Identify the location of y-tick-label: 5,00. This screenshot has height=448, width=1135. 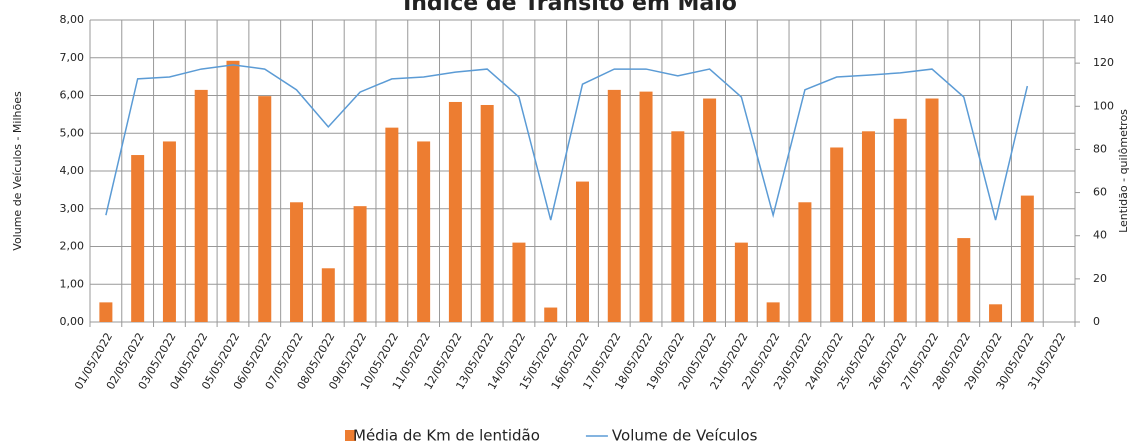
(72, 132).